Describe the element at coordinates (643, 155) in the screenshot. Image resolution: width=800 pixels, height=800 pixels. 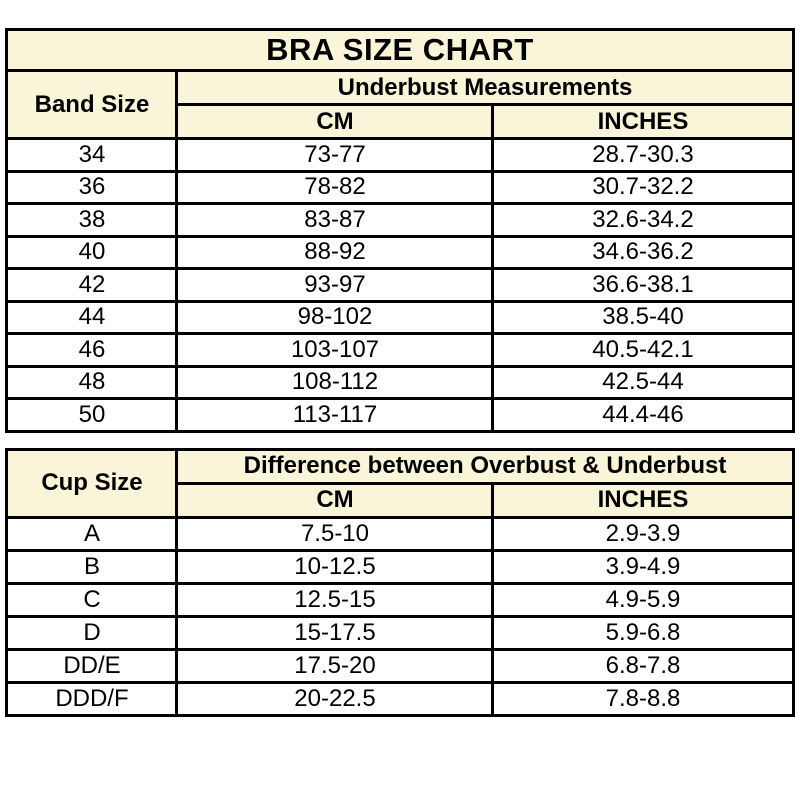
I see `table-cell-inches: 28.7-30.3` at that location.